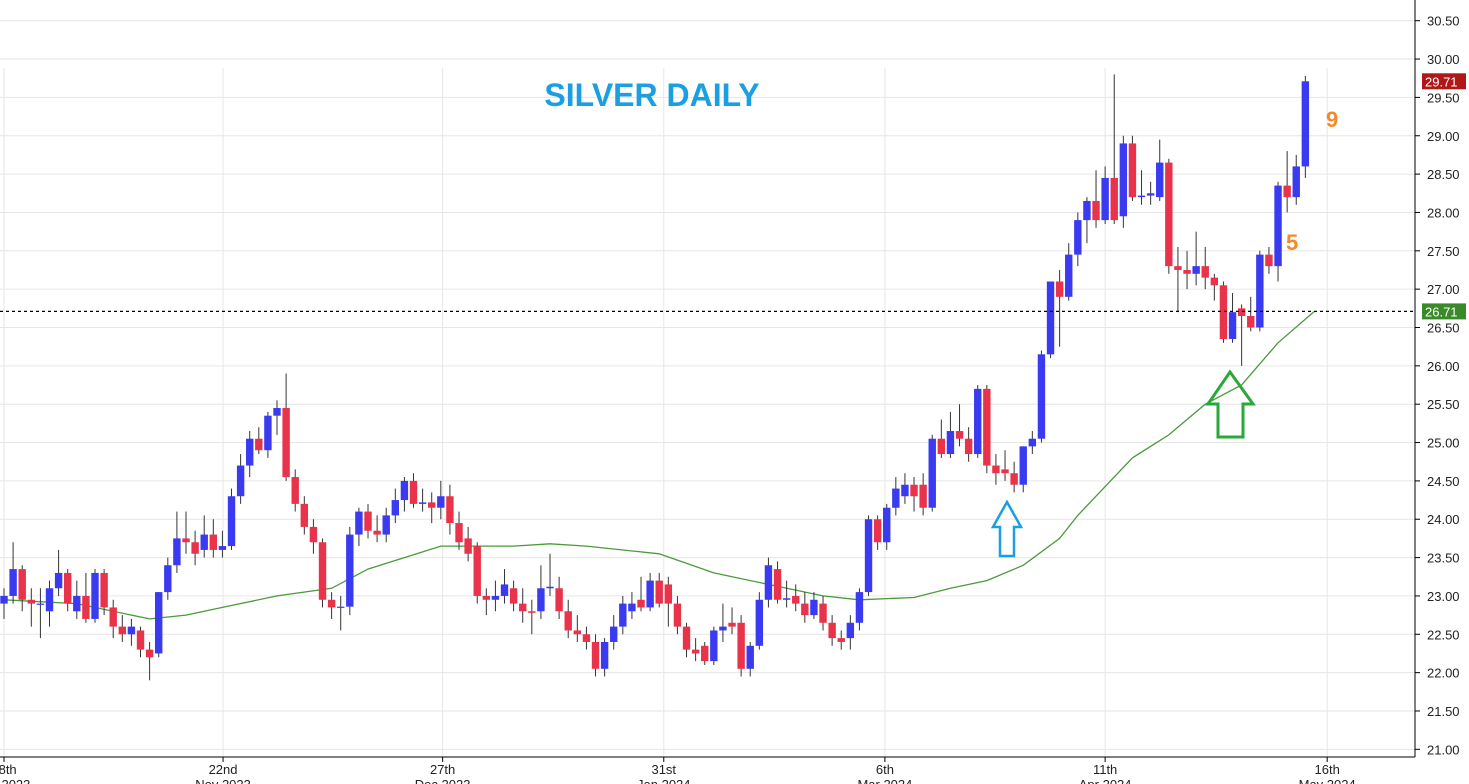 The width and height of the screenshot is (1469, 784). Describe the element at coordinates (885, 769) in the screenshot. I see `x-tick-label: 6th` at that location.